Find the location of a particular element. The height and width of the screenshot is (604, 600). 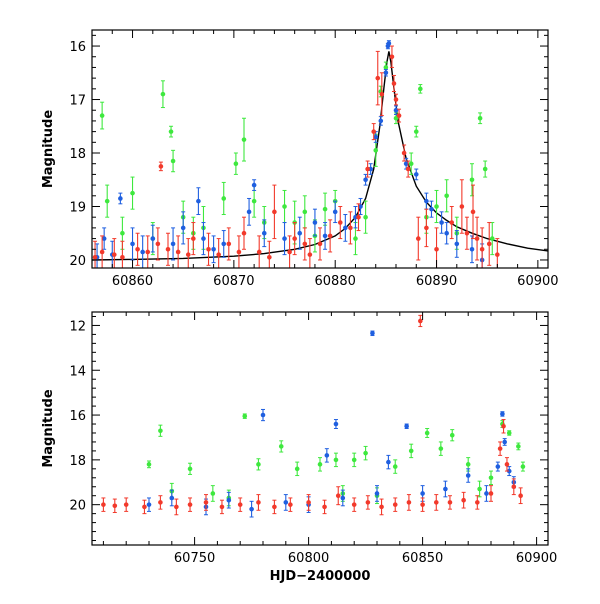

y-axis-label: Magnitude is located at coordinates (48, 428).